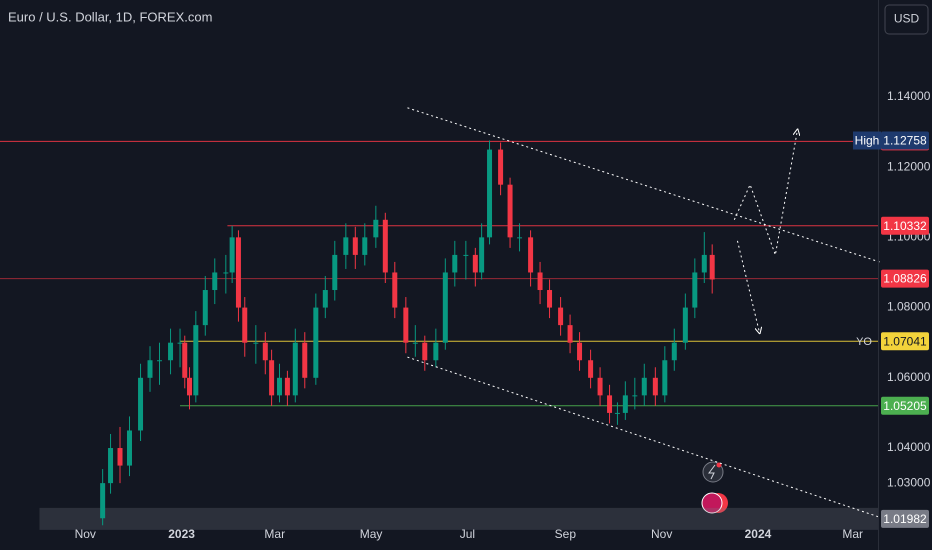  I want to click on high-price-box, so click(905, 140).